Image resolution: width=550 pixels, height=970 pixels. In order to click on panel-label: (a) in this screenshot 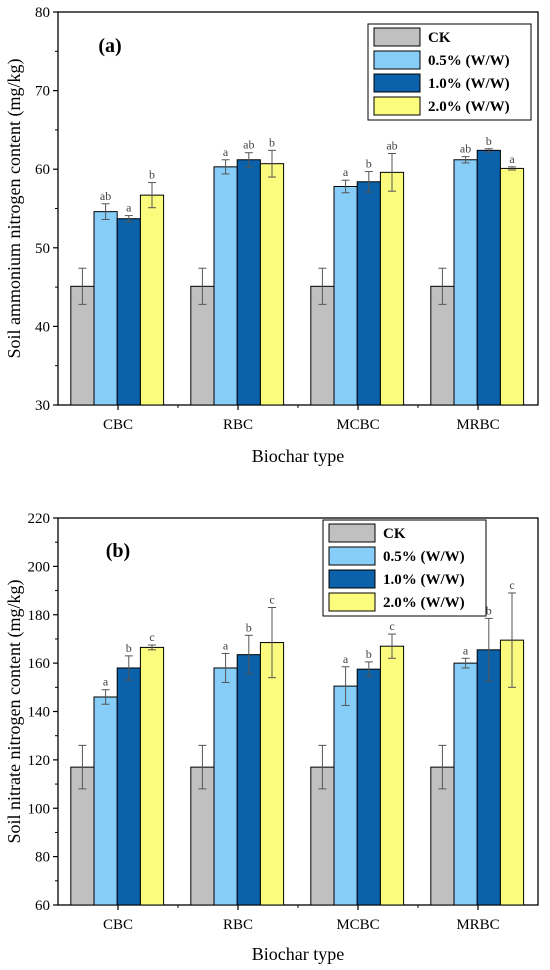, I will do `click(109, 46)`.